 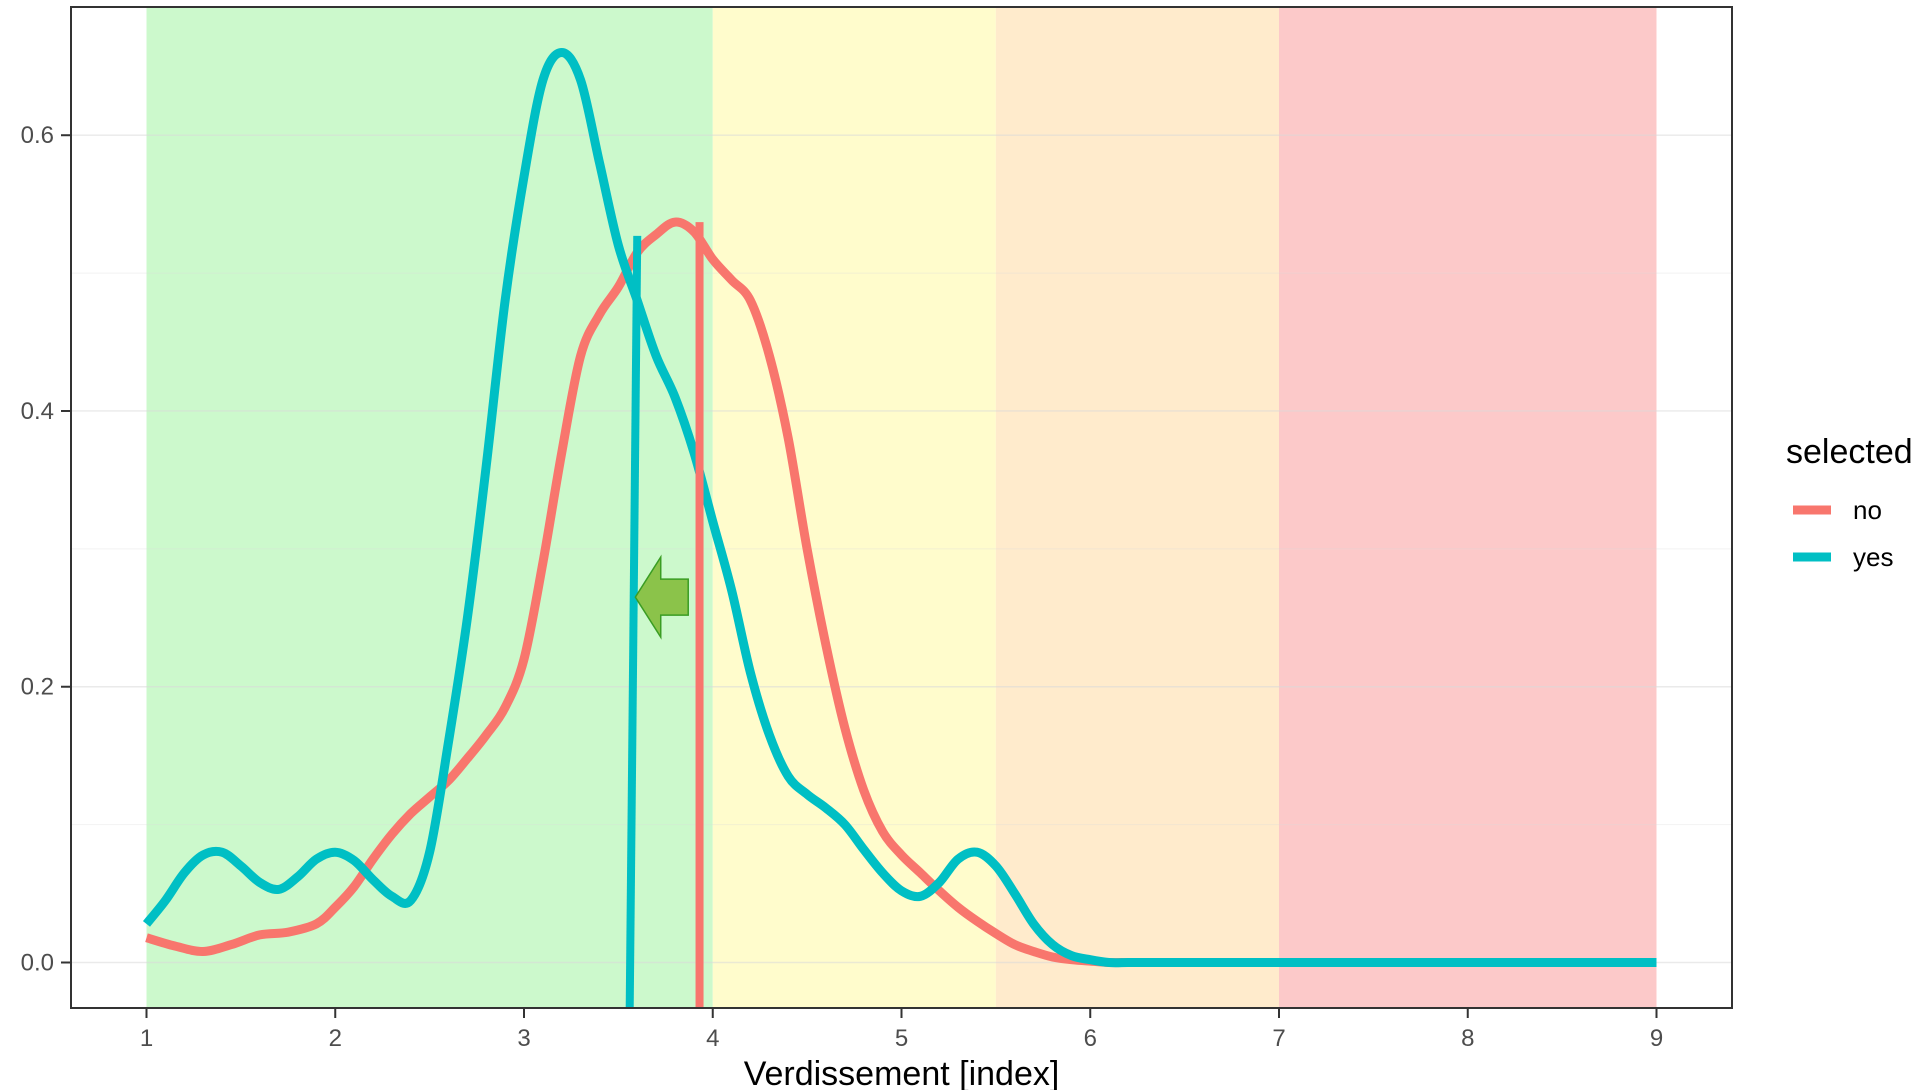 I want to click on vline-yes, so click(x=633, y=622).